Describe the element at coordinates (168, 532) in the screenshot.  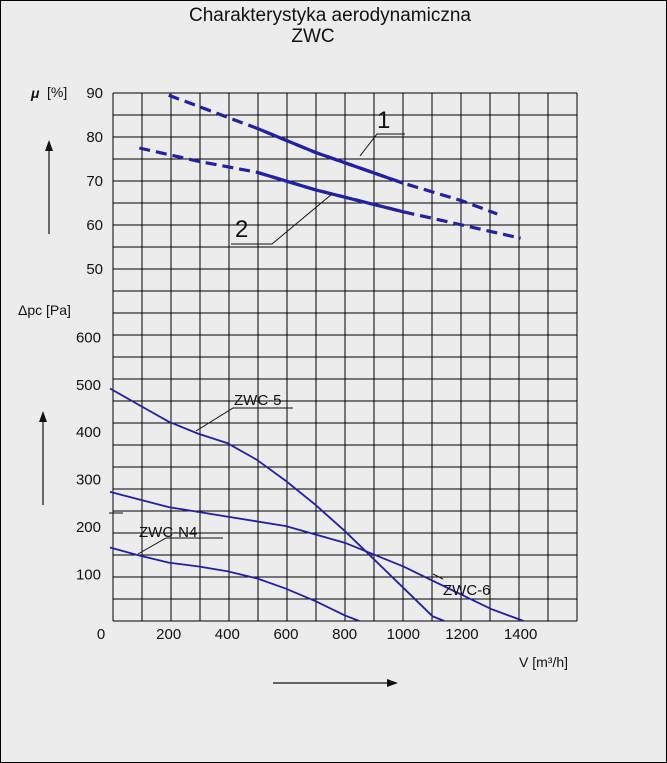
I see `label-zwcn4-text: ZWC-N4` at that location.